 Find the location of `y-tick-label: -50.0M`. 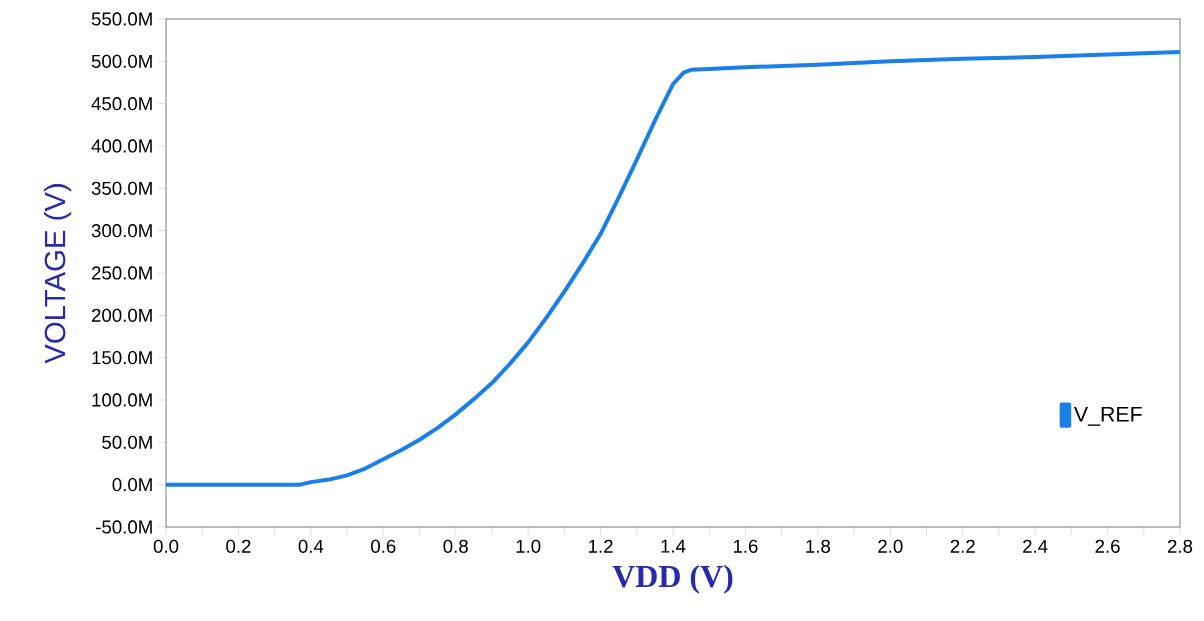

y-tick-label: -50.0M is located at coordinates (124, 527).